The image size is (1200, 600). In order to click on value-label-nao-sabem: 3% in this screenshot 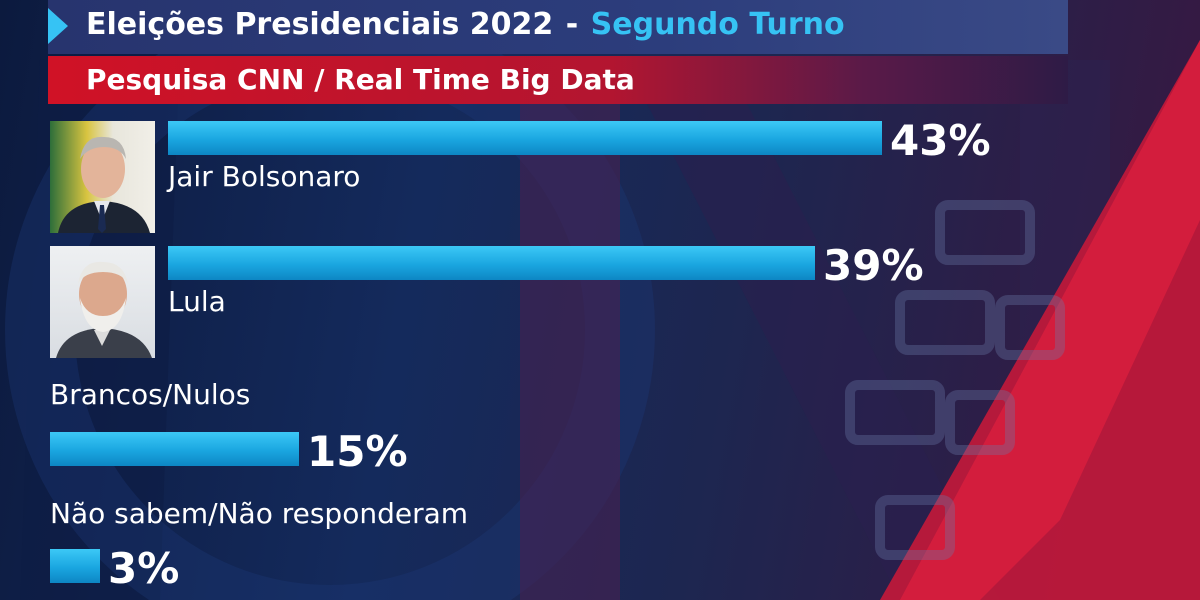, I will do `click(144, 568)`.